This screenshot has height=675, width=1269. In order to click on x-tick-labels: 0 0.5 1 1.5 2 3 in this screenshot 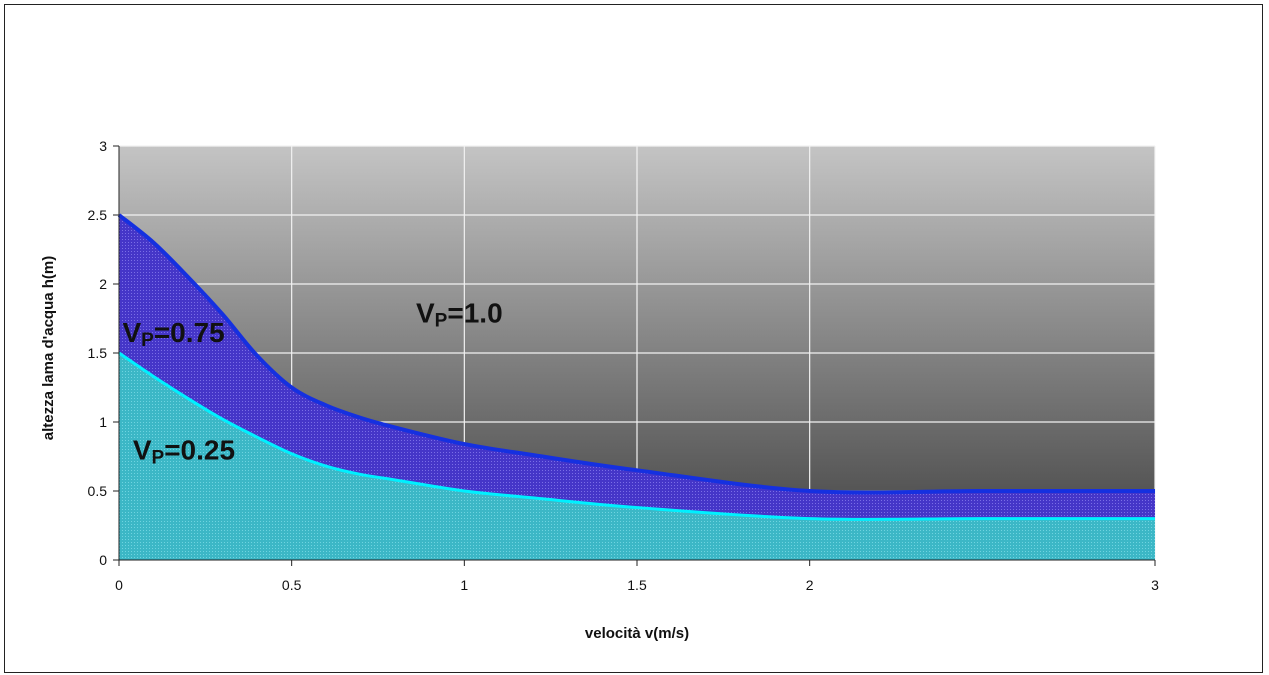, I will do `click(637, 585)`.